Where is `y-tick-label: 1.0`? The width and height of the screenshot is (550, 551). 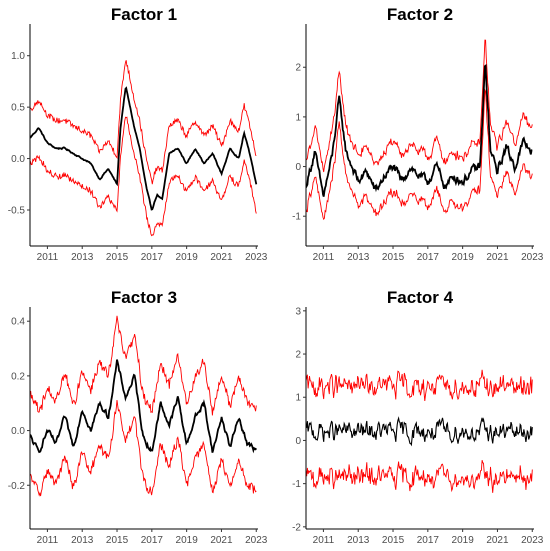 y-tick-label: 1.0 is located at coordinates (18, 56).